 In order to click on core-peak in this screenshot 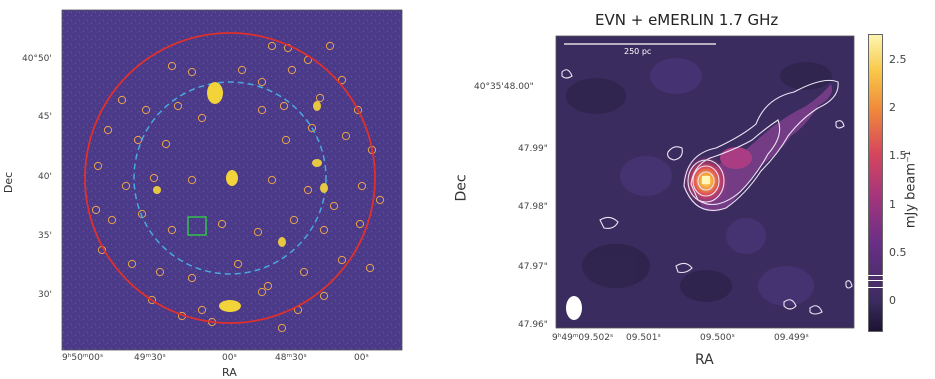, I will do `click(706, 180)`.